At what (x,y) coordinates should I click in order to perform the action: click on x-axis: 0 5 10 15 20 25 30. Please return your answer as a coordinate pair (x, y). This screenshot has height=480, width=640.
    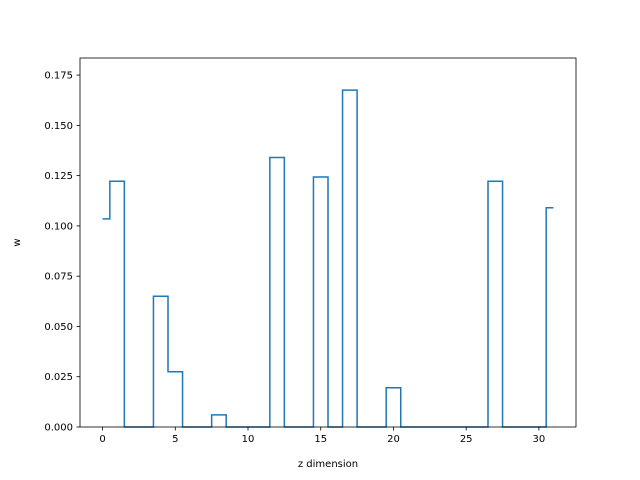
    Looking at the image, I should click on (322, 436).